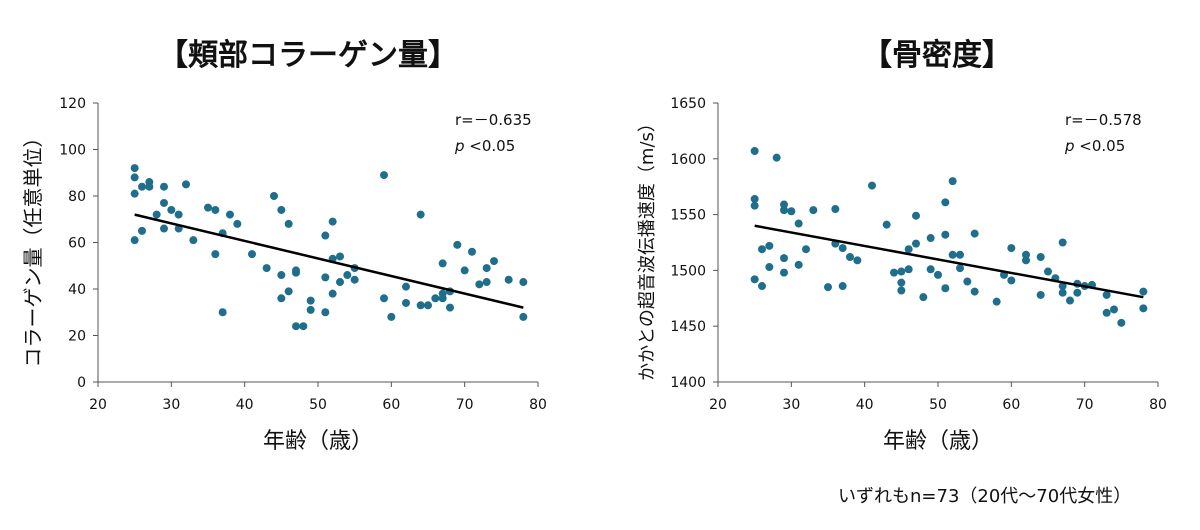  Describe the element at coordinates (391, 405) in the screenshot. I see `x-tick-label: 60` at that location.